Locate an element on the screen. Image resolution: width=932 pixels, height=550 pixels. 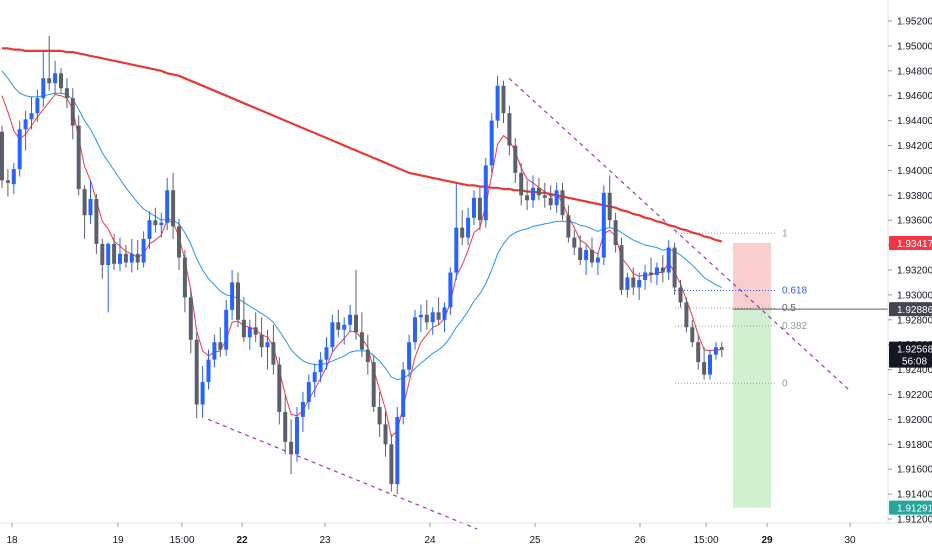
fib-level-label: 0.382 is located at coordinates (794, 326).